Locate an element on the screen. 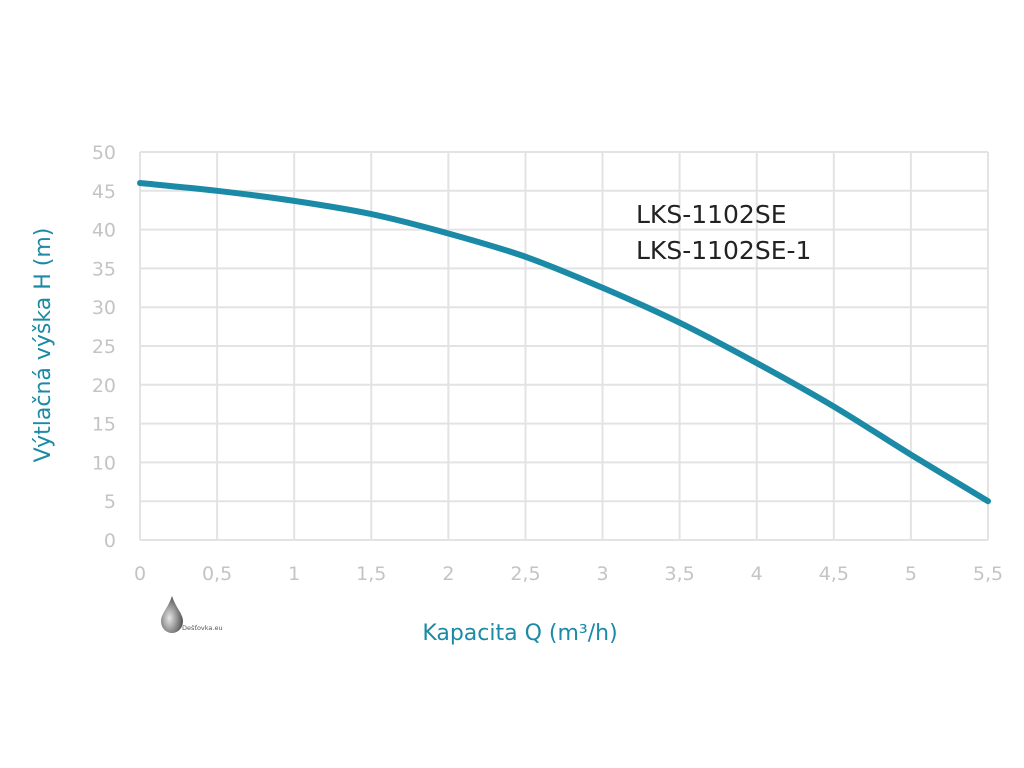 This screenshot has height=768, width=1024. y-tick-labels: 0 5 10 15 20 25 30 35 40 45 50 is located at coordinates (104, 347).